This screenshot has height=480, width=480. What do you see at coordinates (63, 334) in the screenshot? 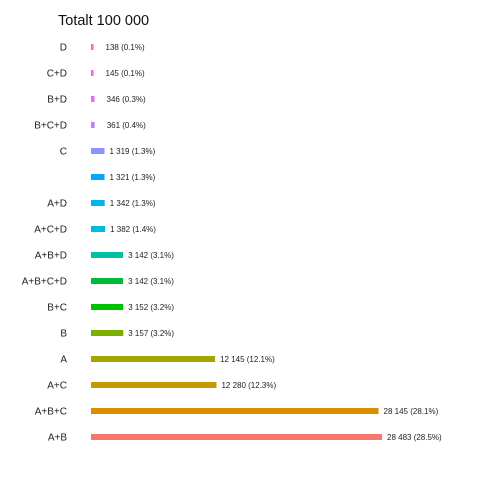
I see `category-label: B` at bounding box center [63, 334].